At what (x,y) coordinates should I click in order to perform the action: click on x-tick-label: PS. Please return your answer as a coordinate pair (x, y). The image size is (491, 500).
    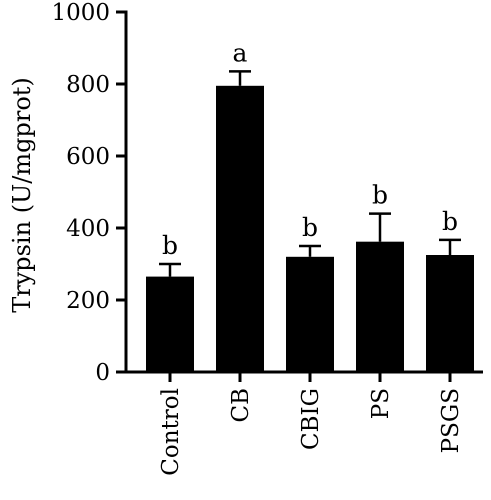
    Looking at the image, I should click on (381, 403).